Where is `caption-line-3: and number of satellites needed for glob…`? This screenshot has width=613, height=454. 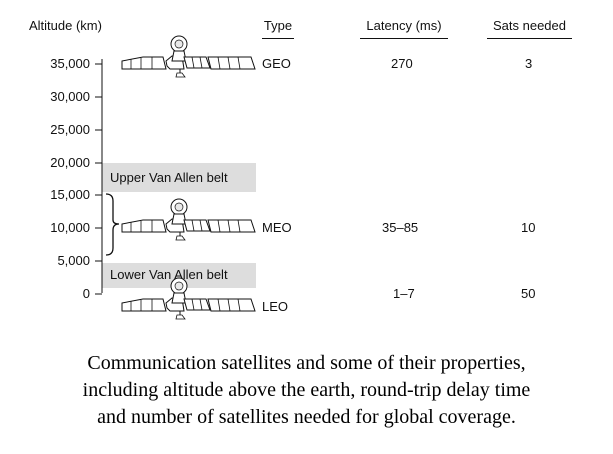 caption-line-3: and number of satellites needed for glob… is located at coordinates (306, 417).